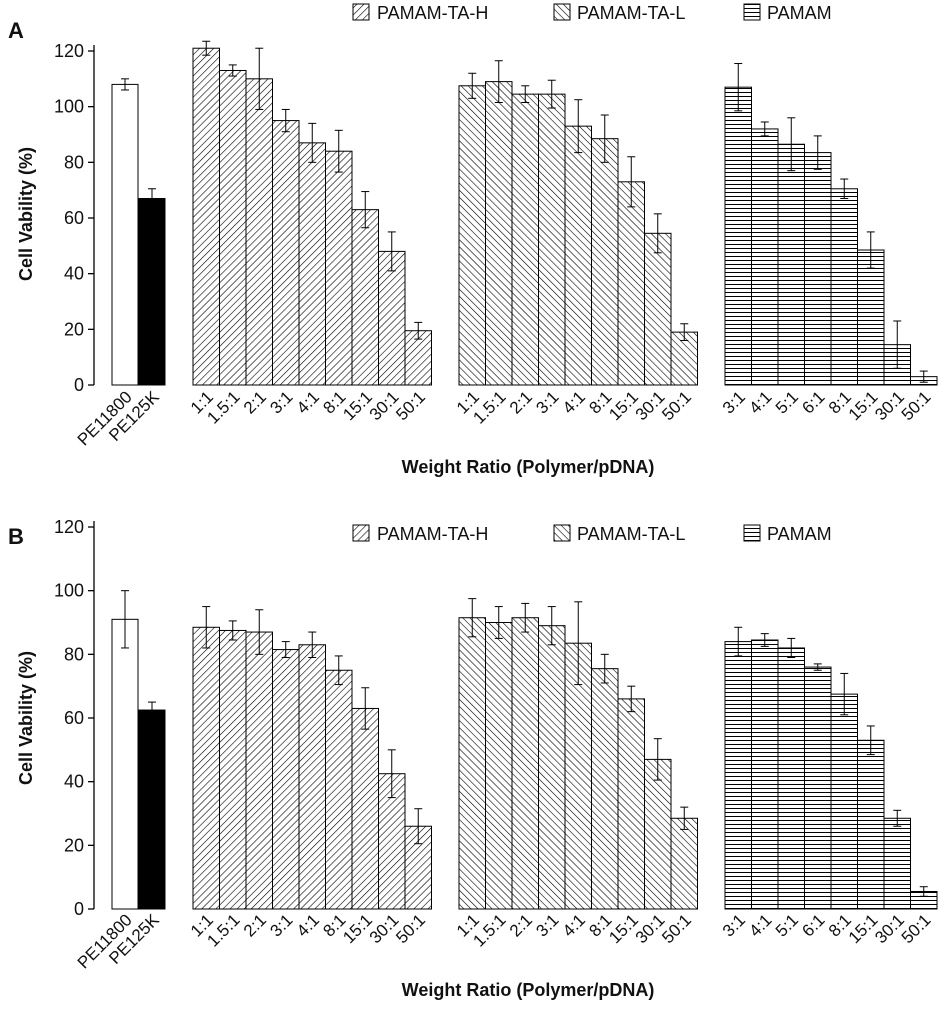 The height and width of the screenshot is (1011, 952). What do you see at coordinates (16, 30) in the screenshot?
I see `panel-label: A` at bounding box center [16, 30].